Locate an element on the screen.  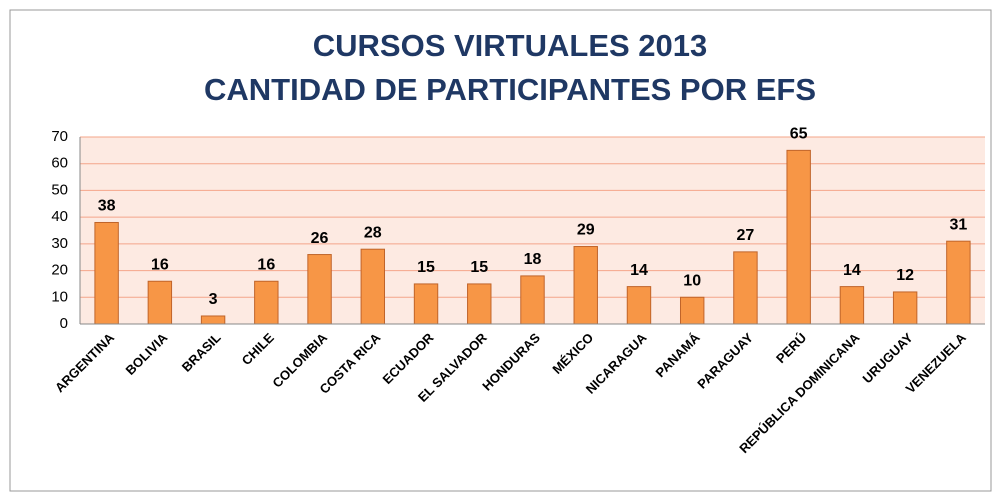
y-tick-label: 40 is located at coordinates (59, 216).